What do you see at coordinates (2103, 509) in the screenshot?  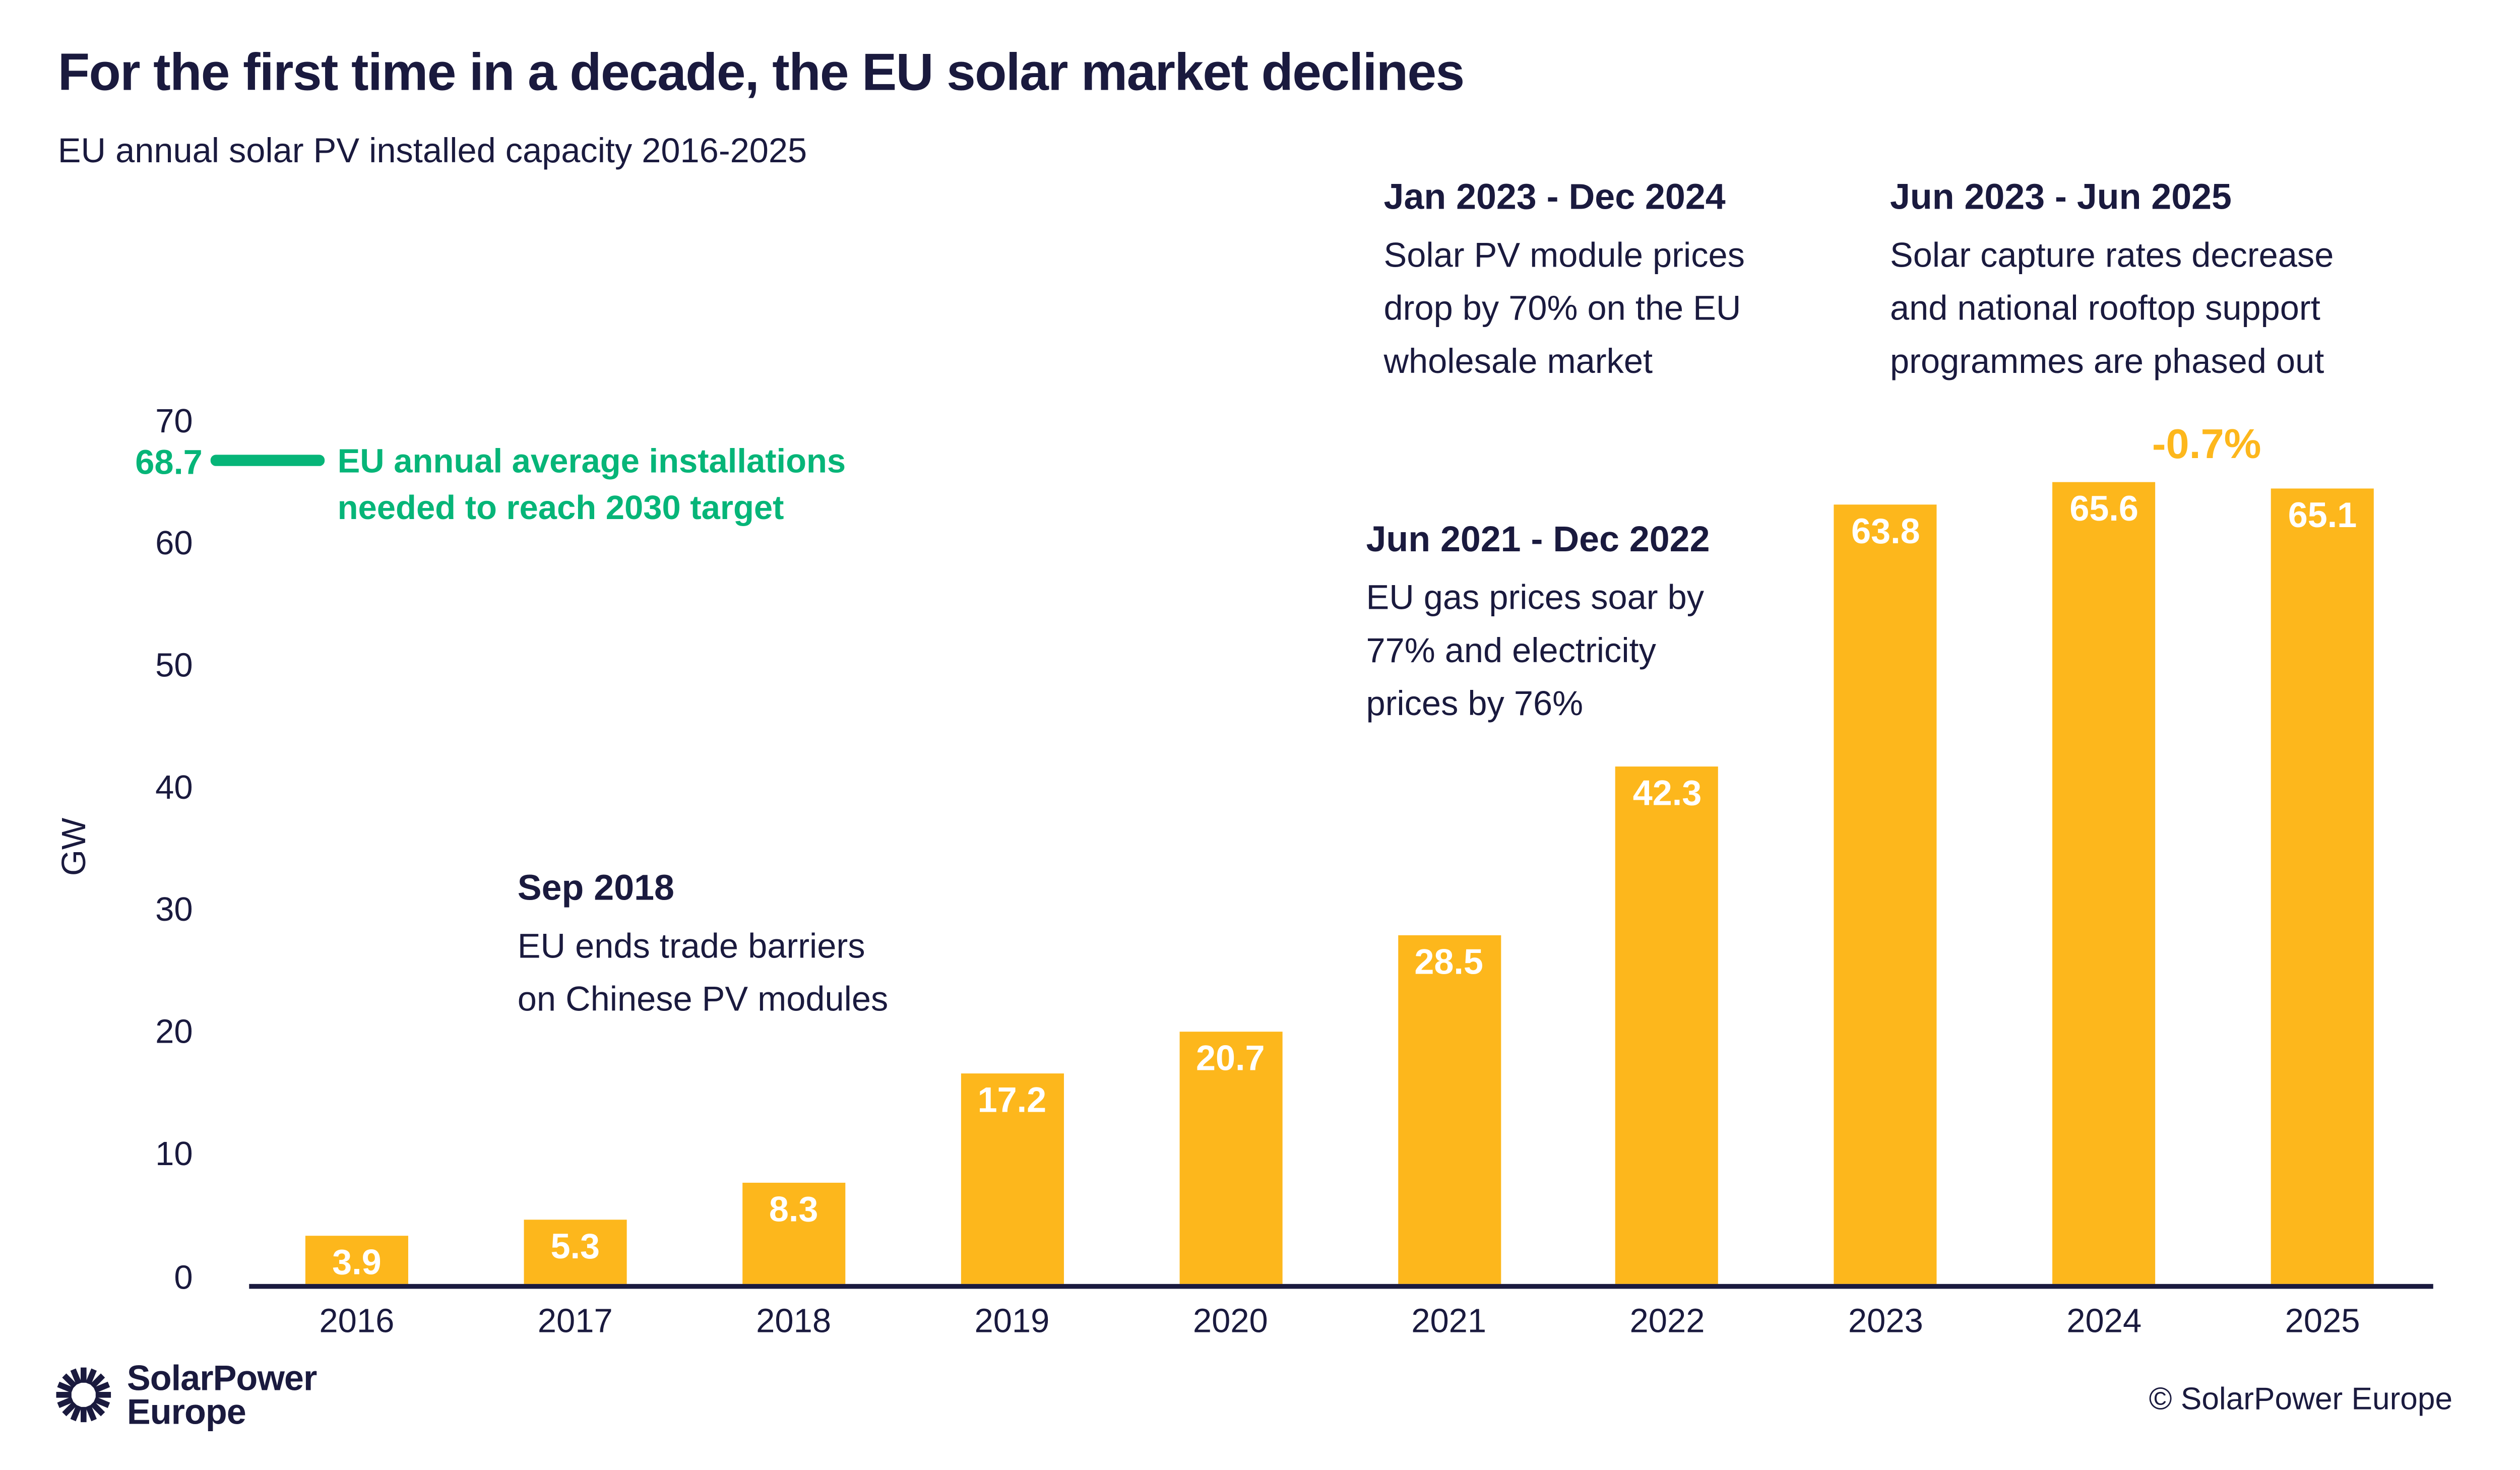 I see `bar-value-label: 65.6` at bounding box center [2103, 509].